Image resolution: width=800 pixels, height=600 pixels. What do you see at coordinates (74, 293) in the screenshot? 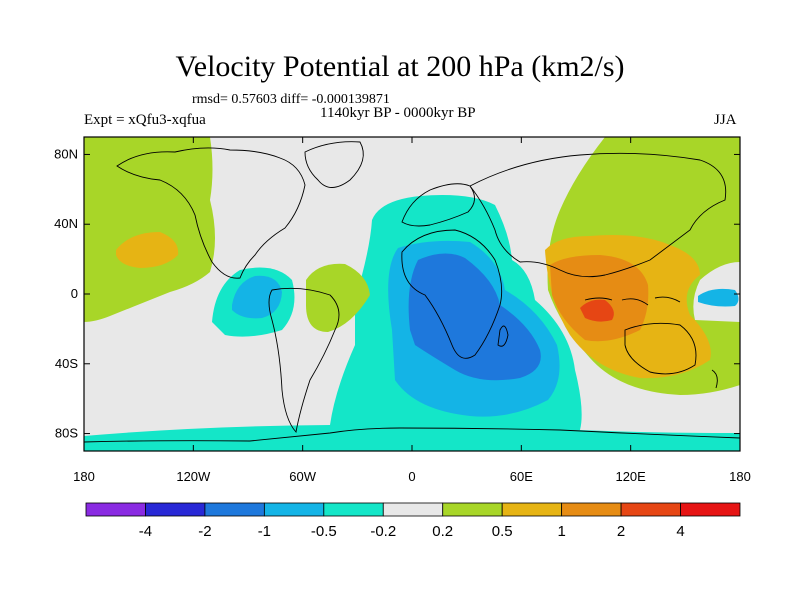
I see `y-tick-label: 0` at bounding box center [74, 293].